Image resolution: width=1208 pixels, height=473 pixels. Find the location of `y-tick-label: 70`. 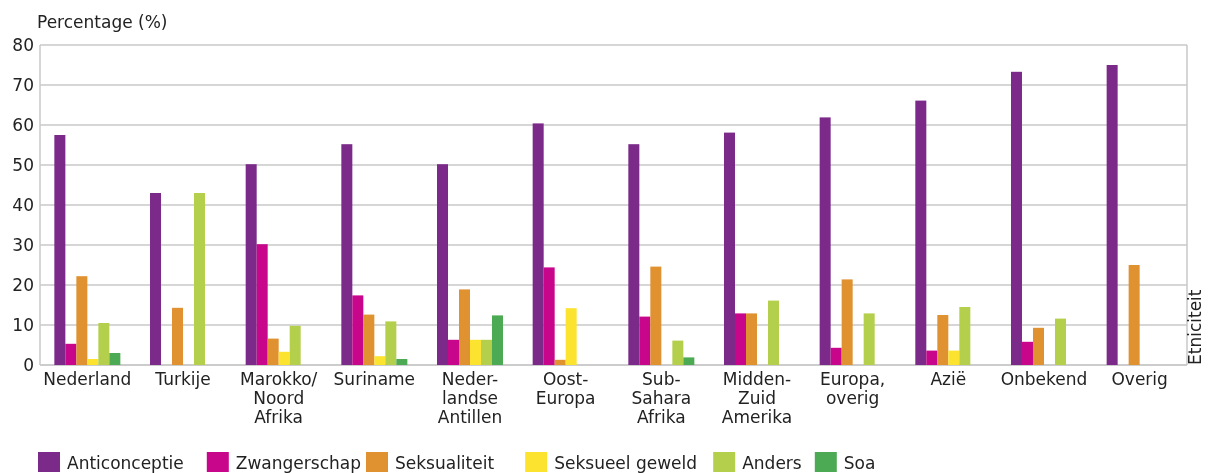

y-tick-label: 70 is located at coordinates (23, 84).